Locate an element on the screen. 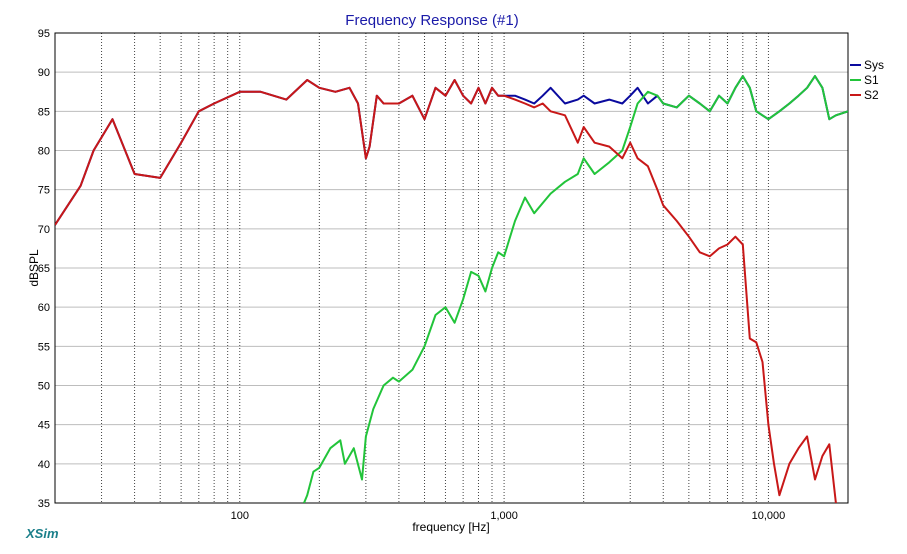  x-tick-label: 100 is located at coordinates (240, 516).